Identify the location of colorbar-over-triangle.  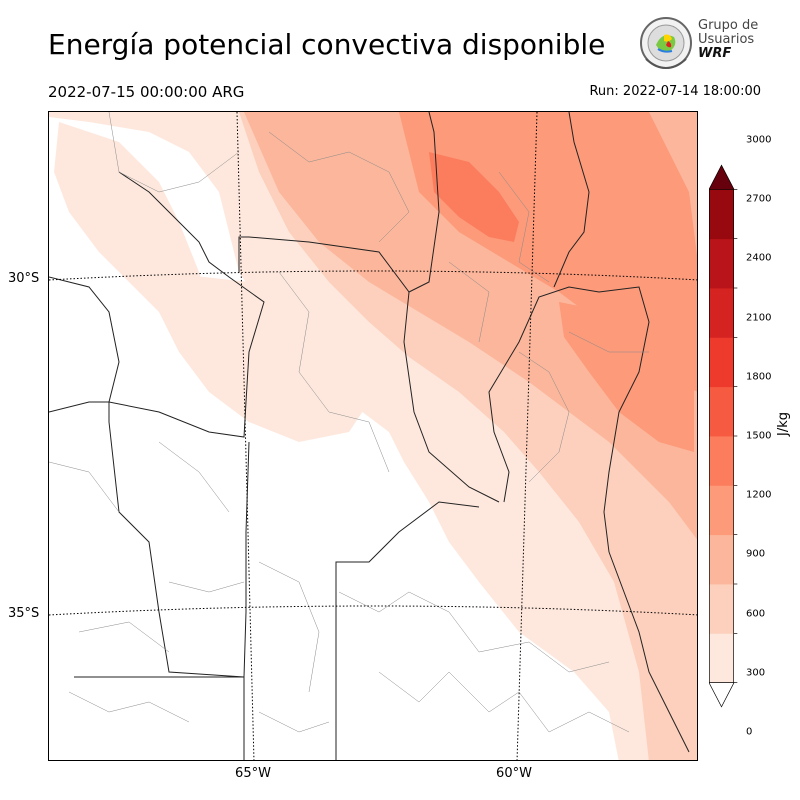
(722, 177).